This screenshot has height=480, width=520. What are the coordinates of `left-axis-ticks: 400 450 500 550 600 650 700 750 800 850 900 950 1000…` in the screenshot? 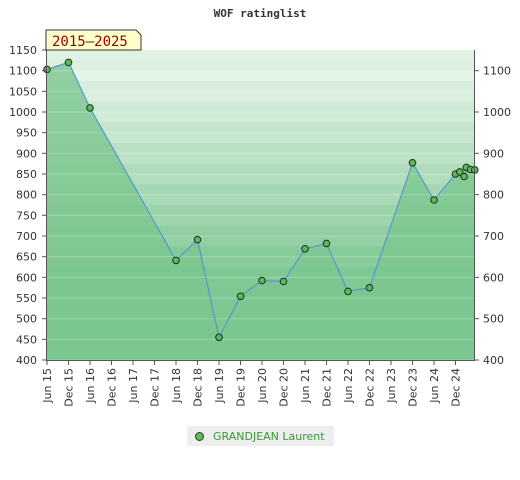 It's located at (28, 205).